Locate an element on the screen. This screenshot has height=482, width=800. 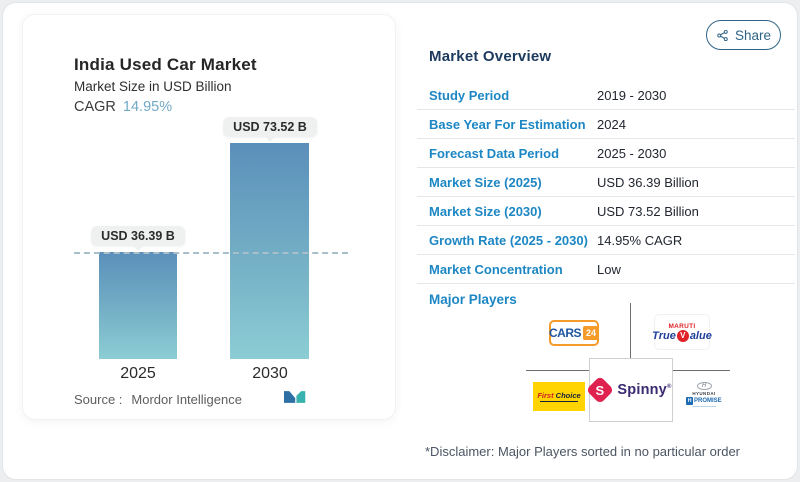
source-label: Source : is located at coordinates (98, 399).